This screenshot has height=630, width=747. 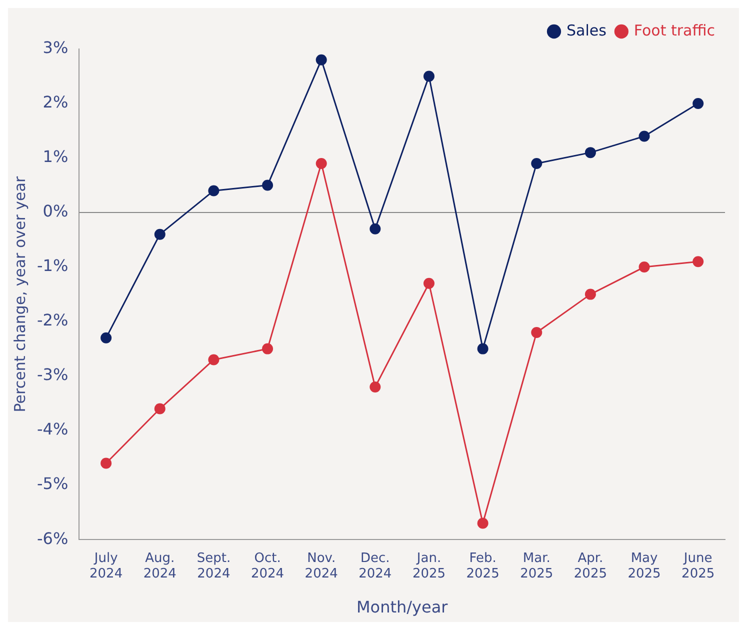 I want to click on y-tick-label: -6%, so click(x=52, y=538).